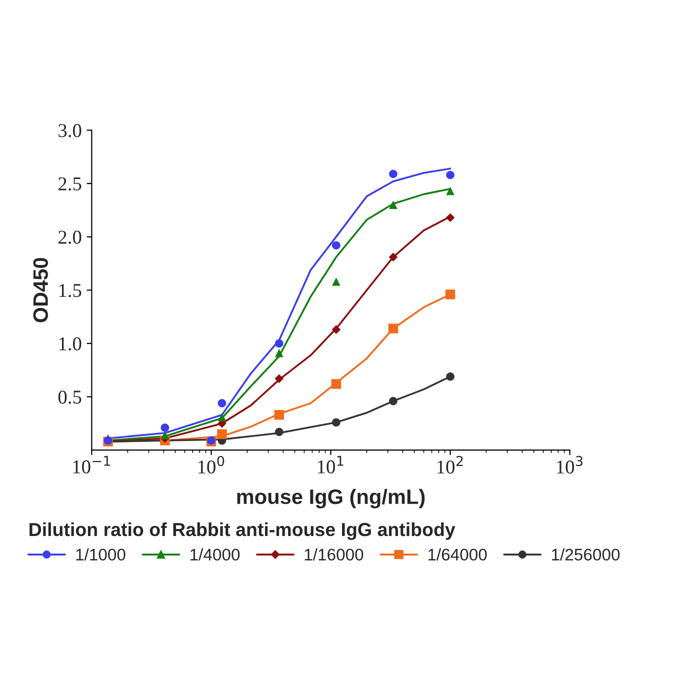 The width and height of the screenshot is (700, 700). I want to click on y-tick-label: 3.0, so click(70, 131).